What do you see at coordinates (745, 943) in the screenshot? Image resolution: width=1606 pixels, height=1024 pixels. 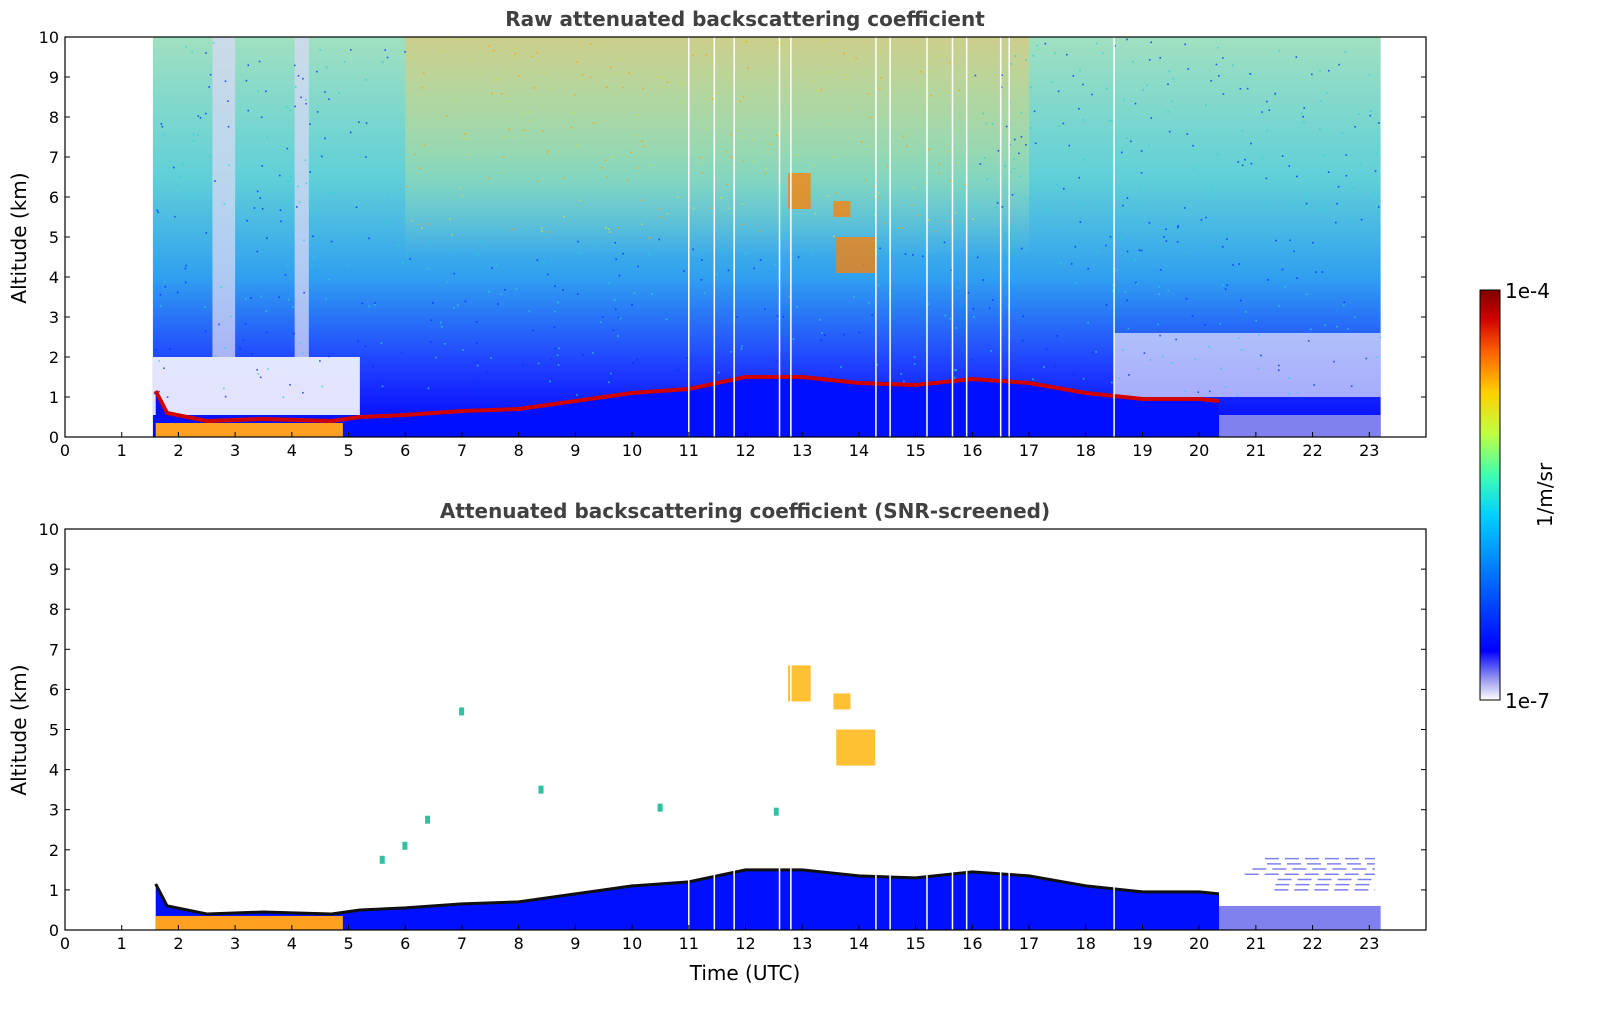 I see `x-tick-label: 12` at bounding box center [745, 943].